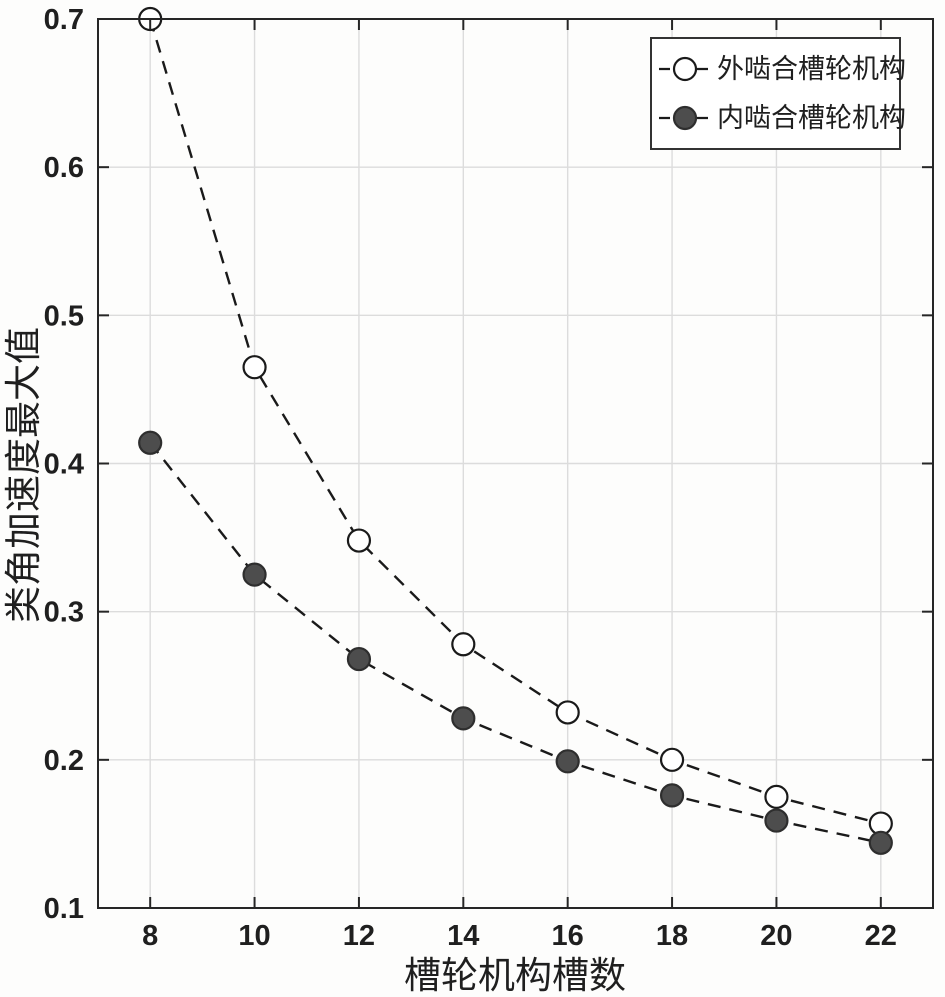 The width and height of the screenshot is (945, 997). I want to click on x-tick-label: 8, so click(150, 936).